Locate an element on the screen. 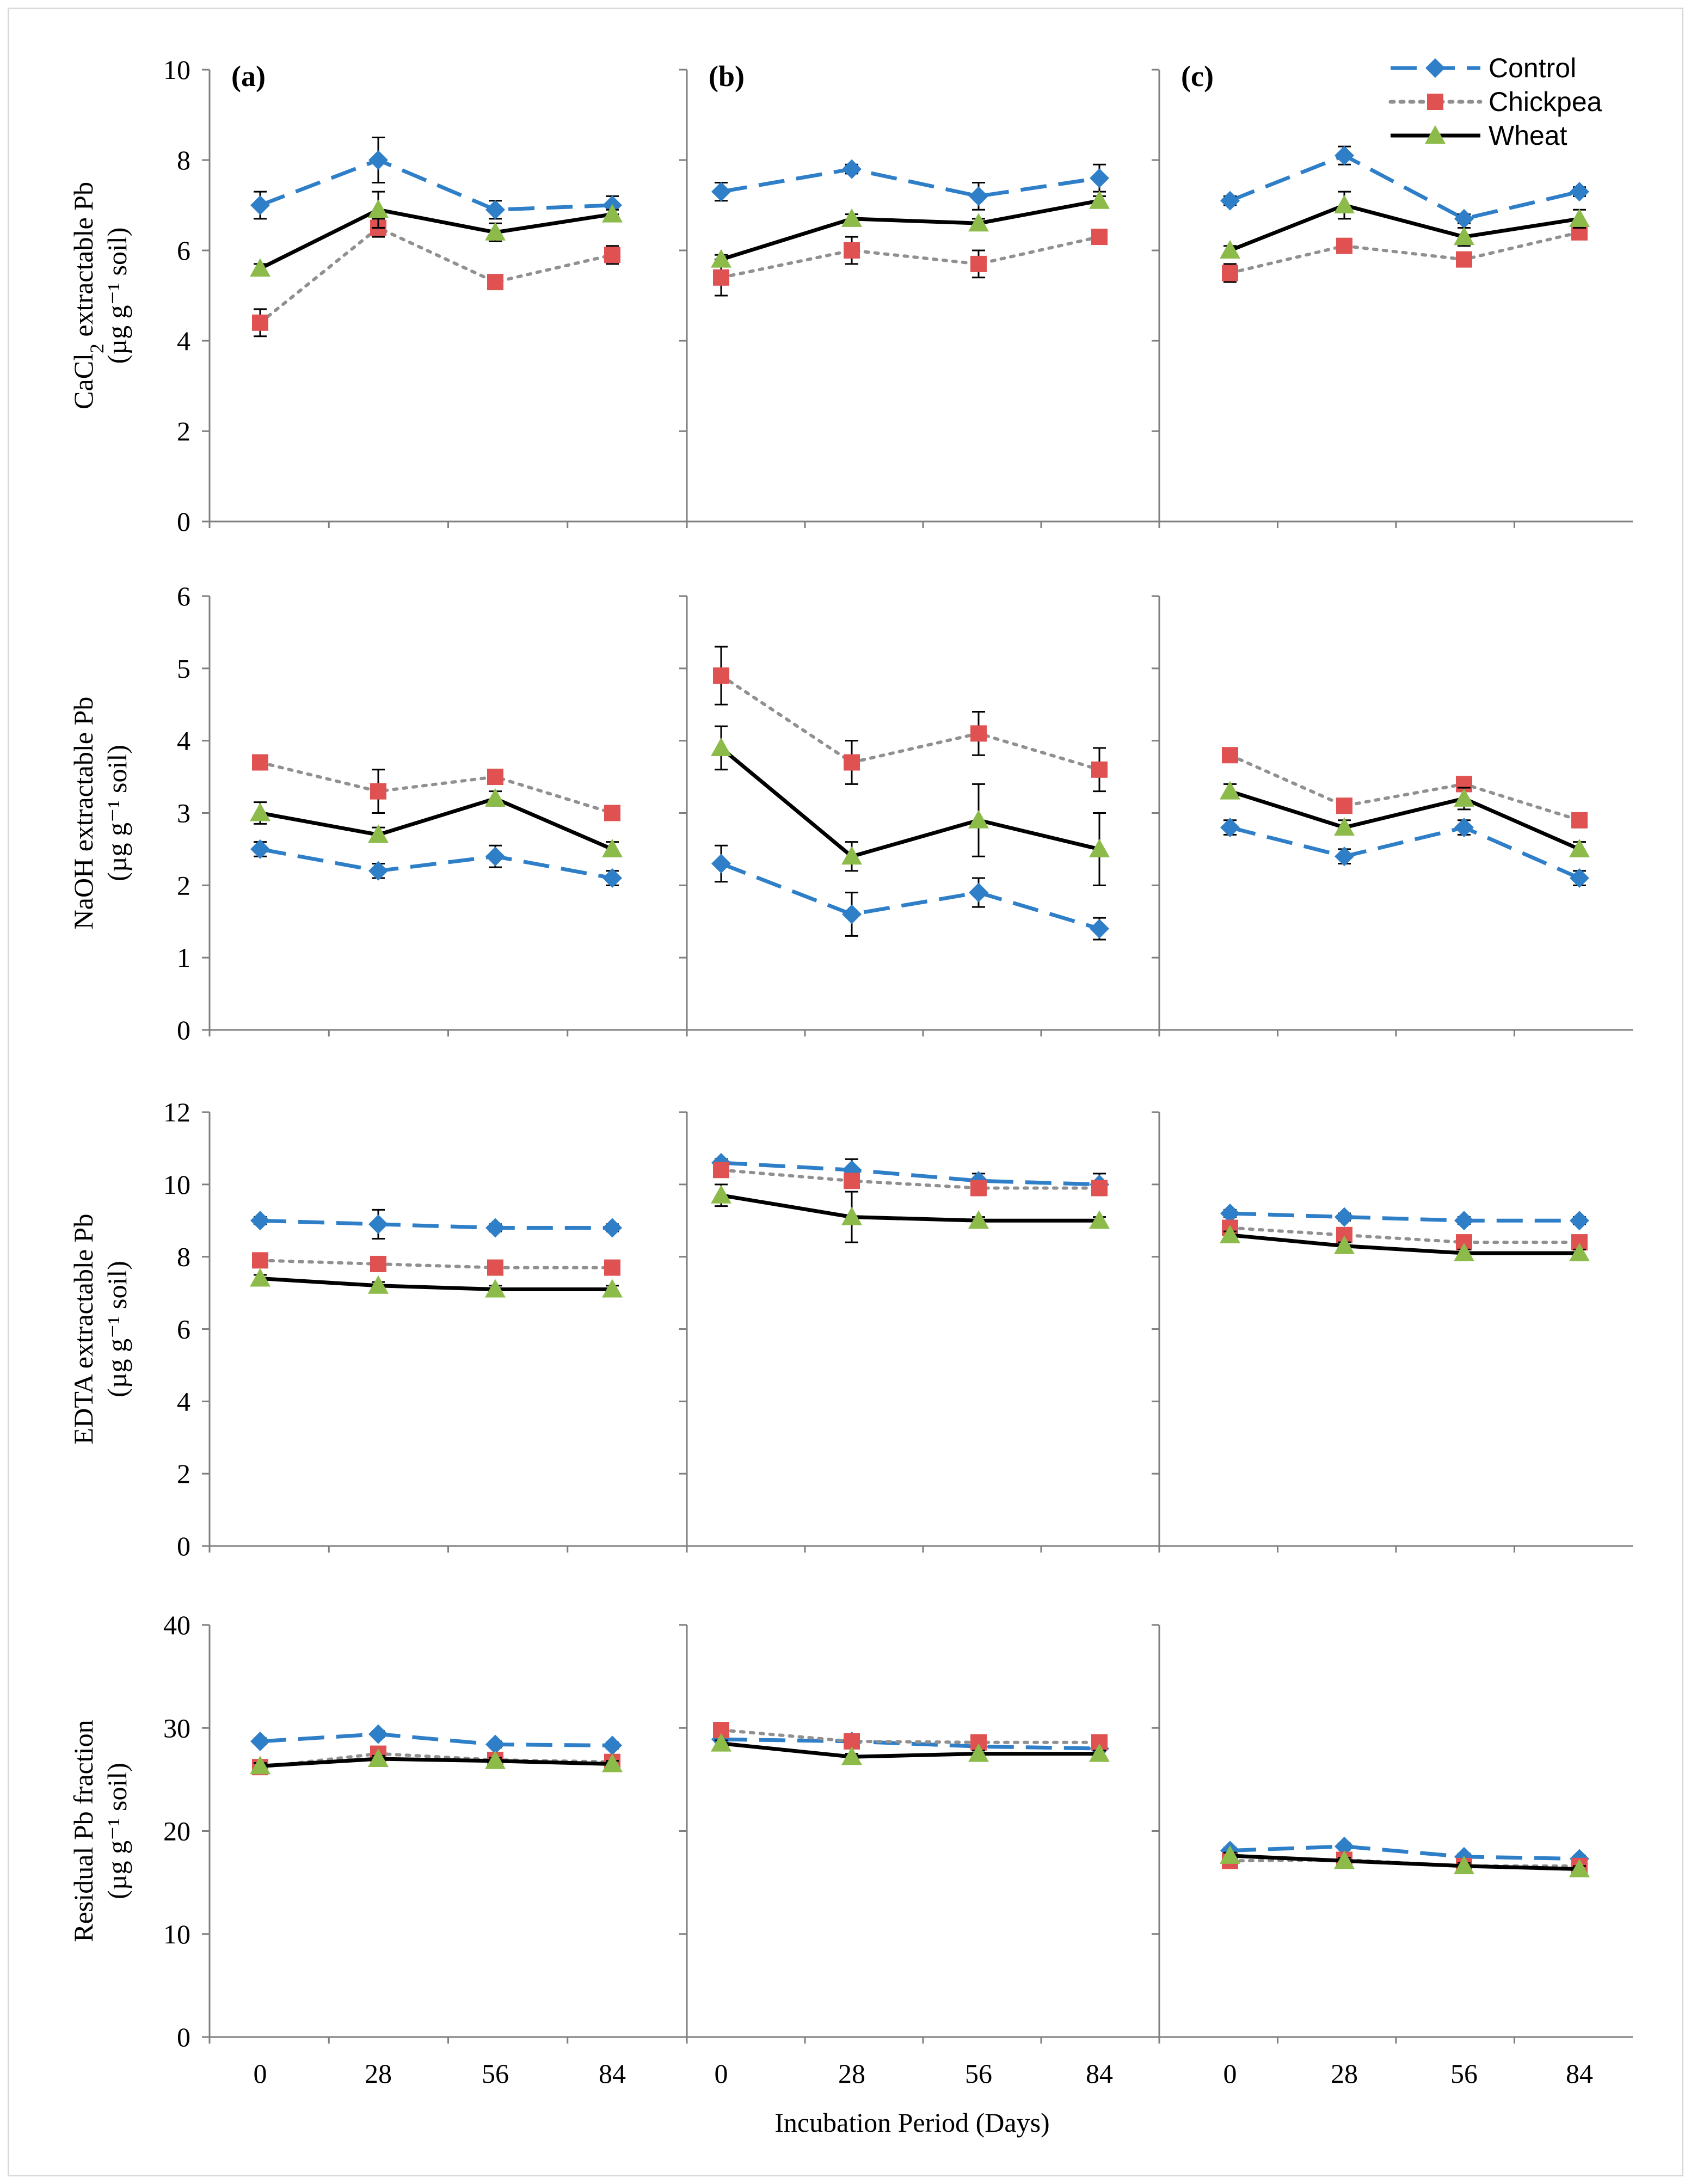 The width and height of the screenshot is (1691, 2184). y-tick-label: 6 is located at coordinates (184, 250).